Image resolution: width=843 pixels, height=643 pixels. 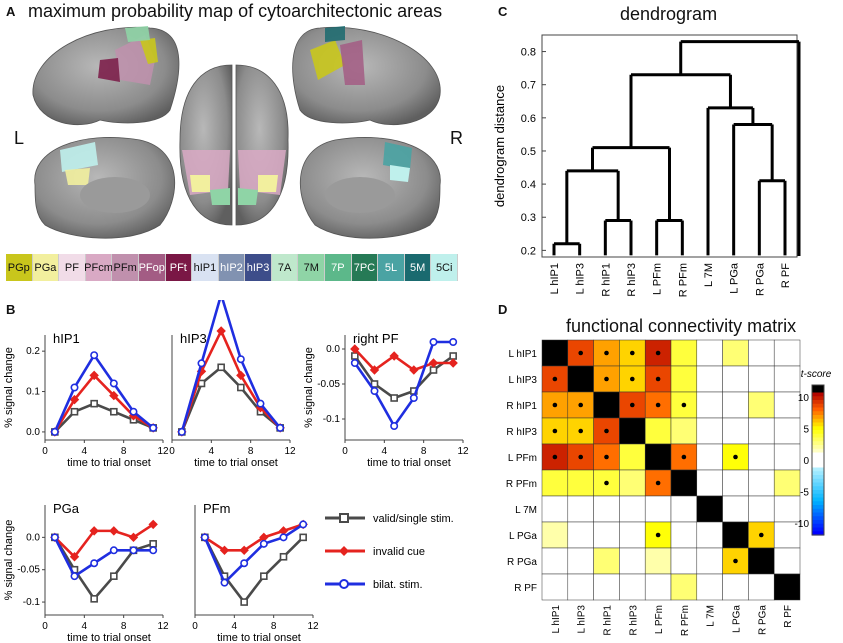 I want to click on x-tick-label: 12, so click(x=463, y=451).